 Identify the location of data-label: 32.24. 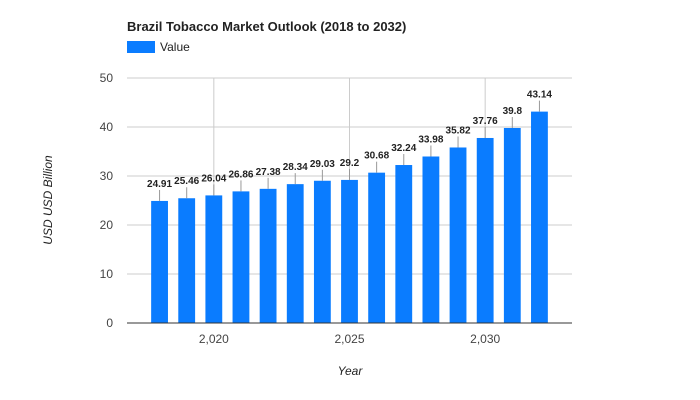
(403, 148).